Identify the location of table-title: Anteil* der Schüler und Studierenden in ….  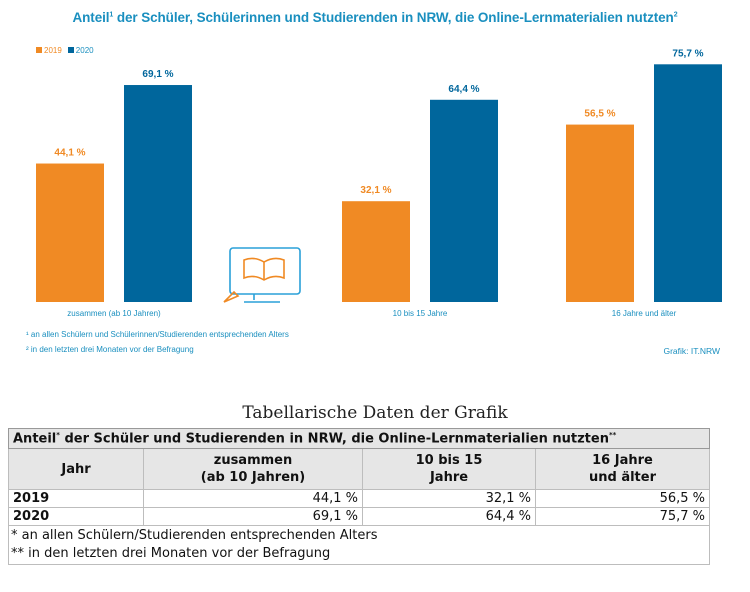
(359, 438).